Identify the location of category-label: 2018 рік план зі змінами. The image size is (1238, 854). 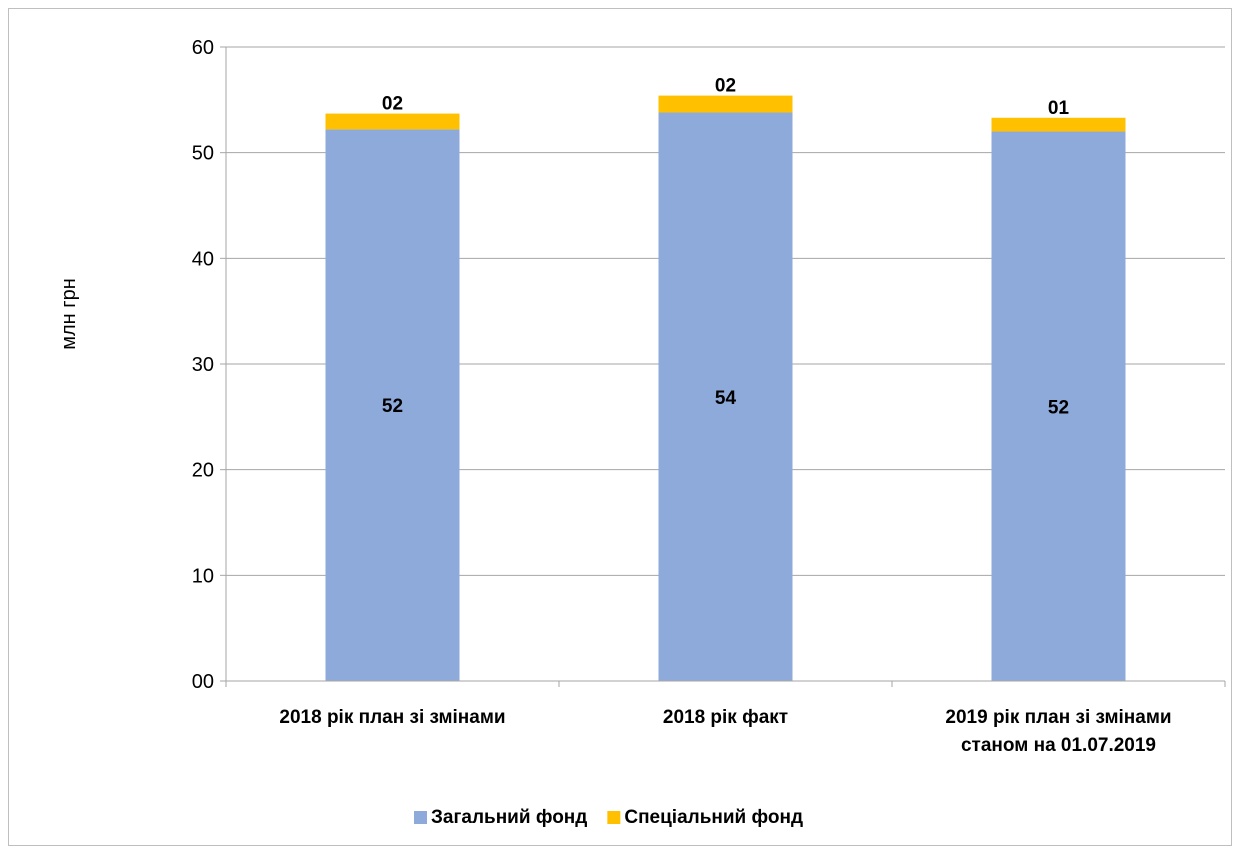
(392, 717).